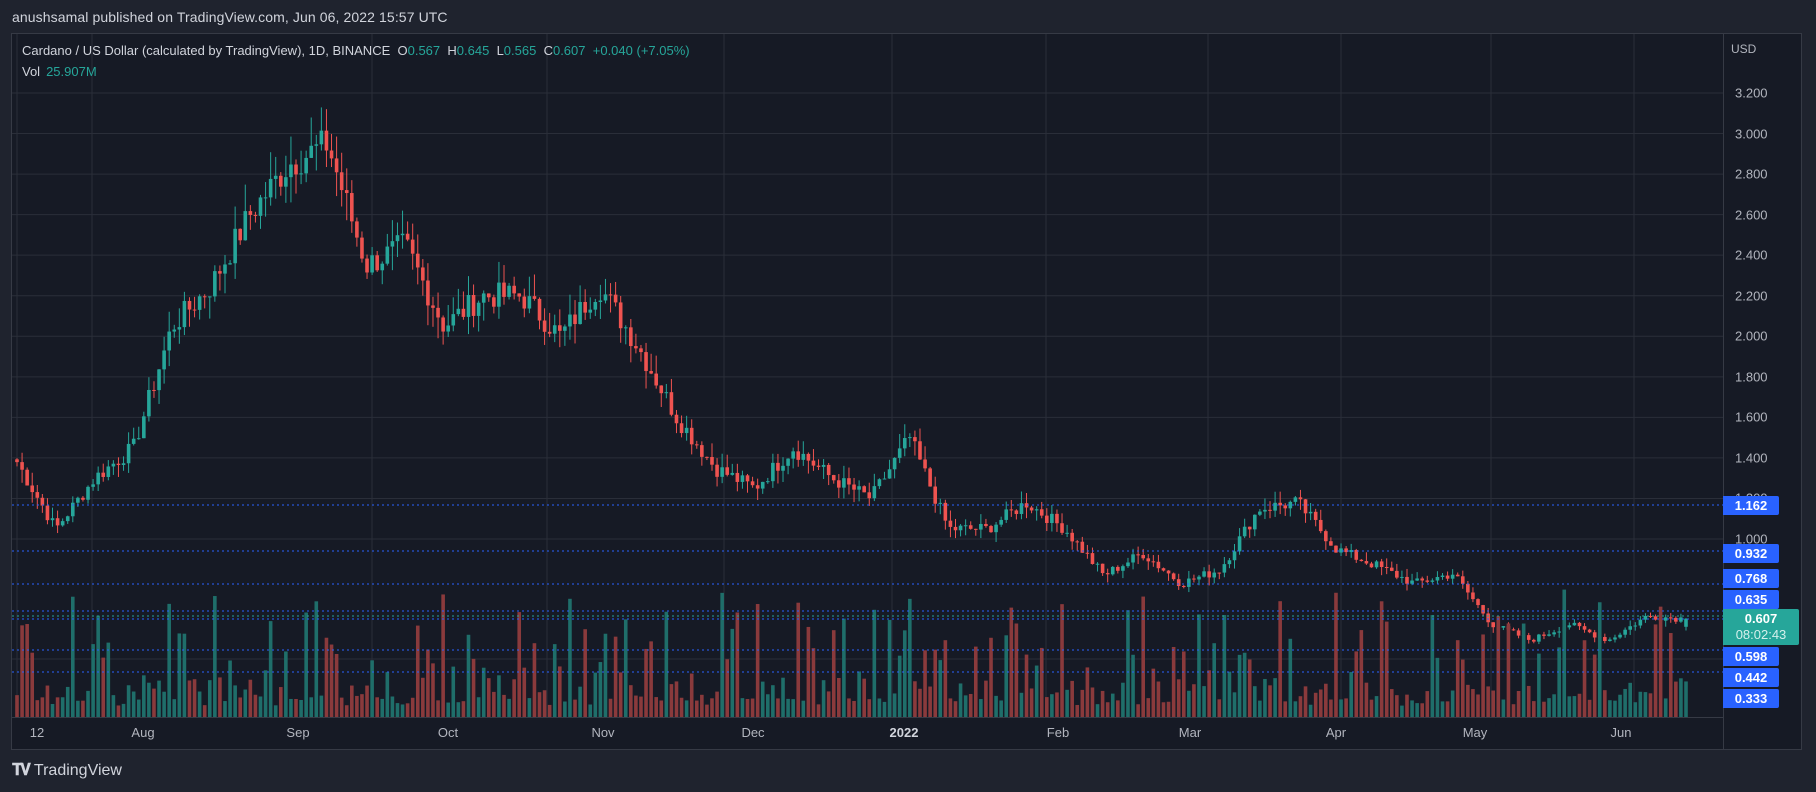 The width and height of the screenshot is (1816, 792). I want to click on high-value: 0.645, so click(473, 50).